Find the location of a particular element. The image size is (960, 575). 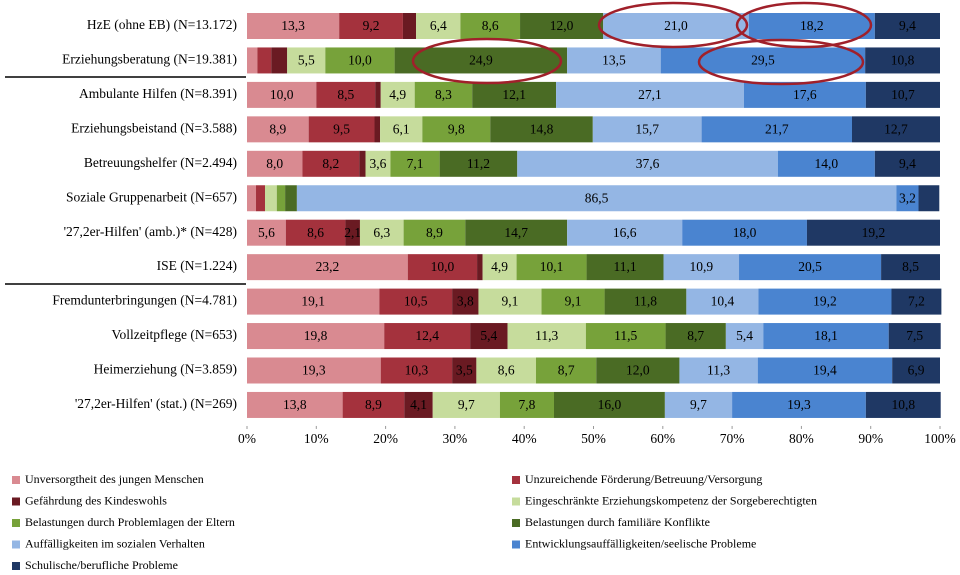

y-tick-label: Betreuungshelfer (N=2.494) is located at coordinates (160, 162).